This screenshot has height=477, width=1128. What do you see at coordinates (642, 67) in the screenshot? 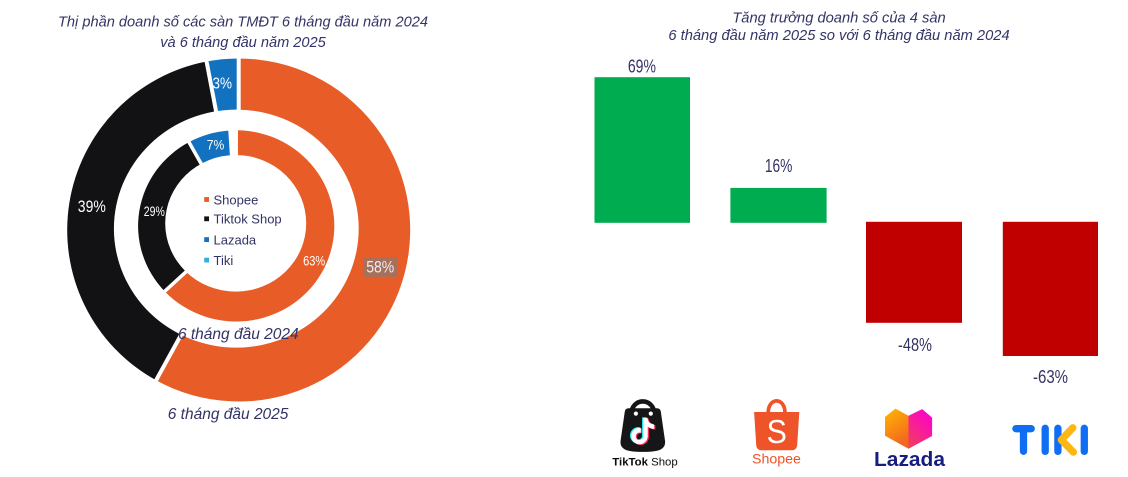
I see `svg-text: 69%` at bounding box center [642, 67].